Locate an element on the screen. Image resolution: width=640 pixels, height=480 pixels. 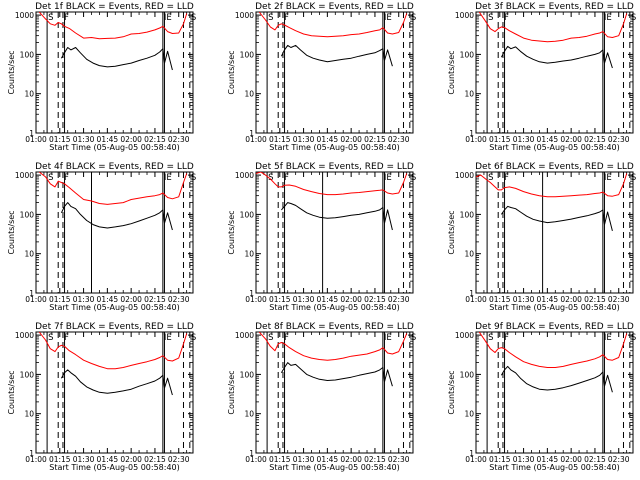
chart-title: Det 7f BLACK = Events, RED = LLD is located at coordinates (114, 327).